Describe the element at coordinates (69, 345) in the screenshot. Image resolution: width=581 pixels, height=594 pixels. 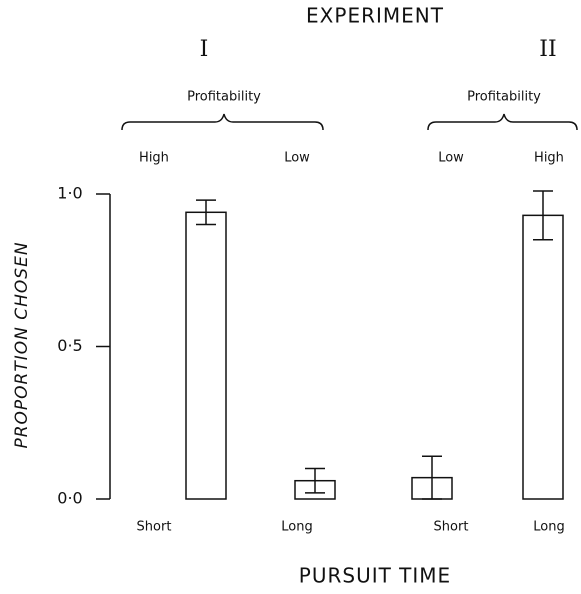
I see `y-tick-label: 0·5` at that location.